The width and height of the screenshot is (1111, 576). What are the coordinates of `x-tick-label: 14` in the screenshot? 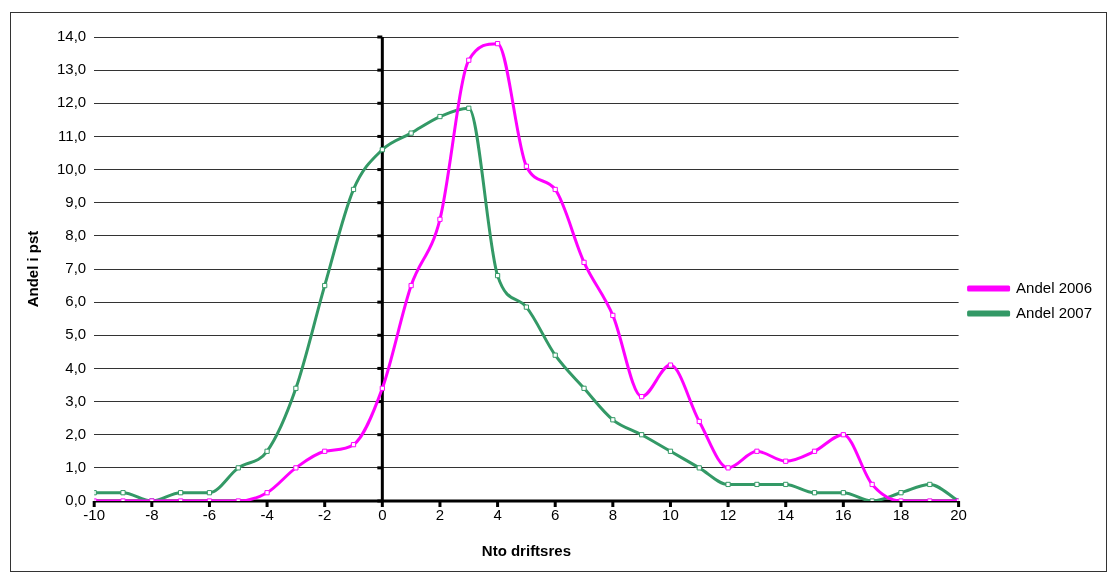 It's located at (786, 515).